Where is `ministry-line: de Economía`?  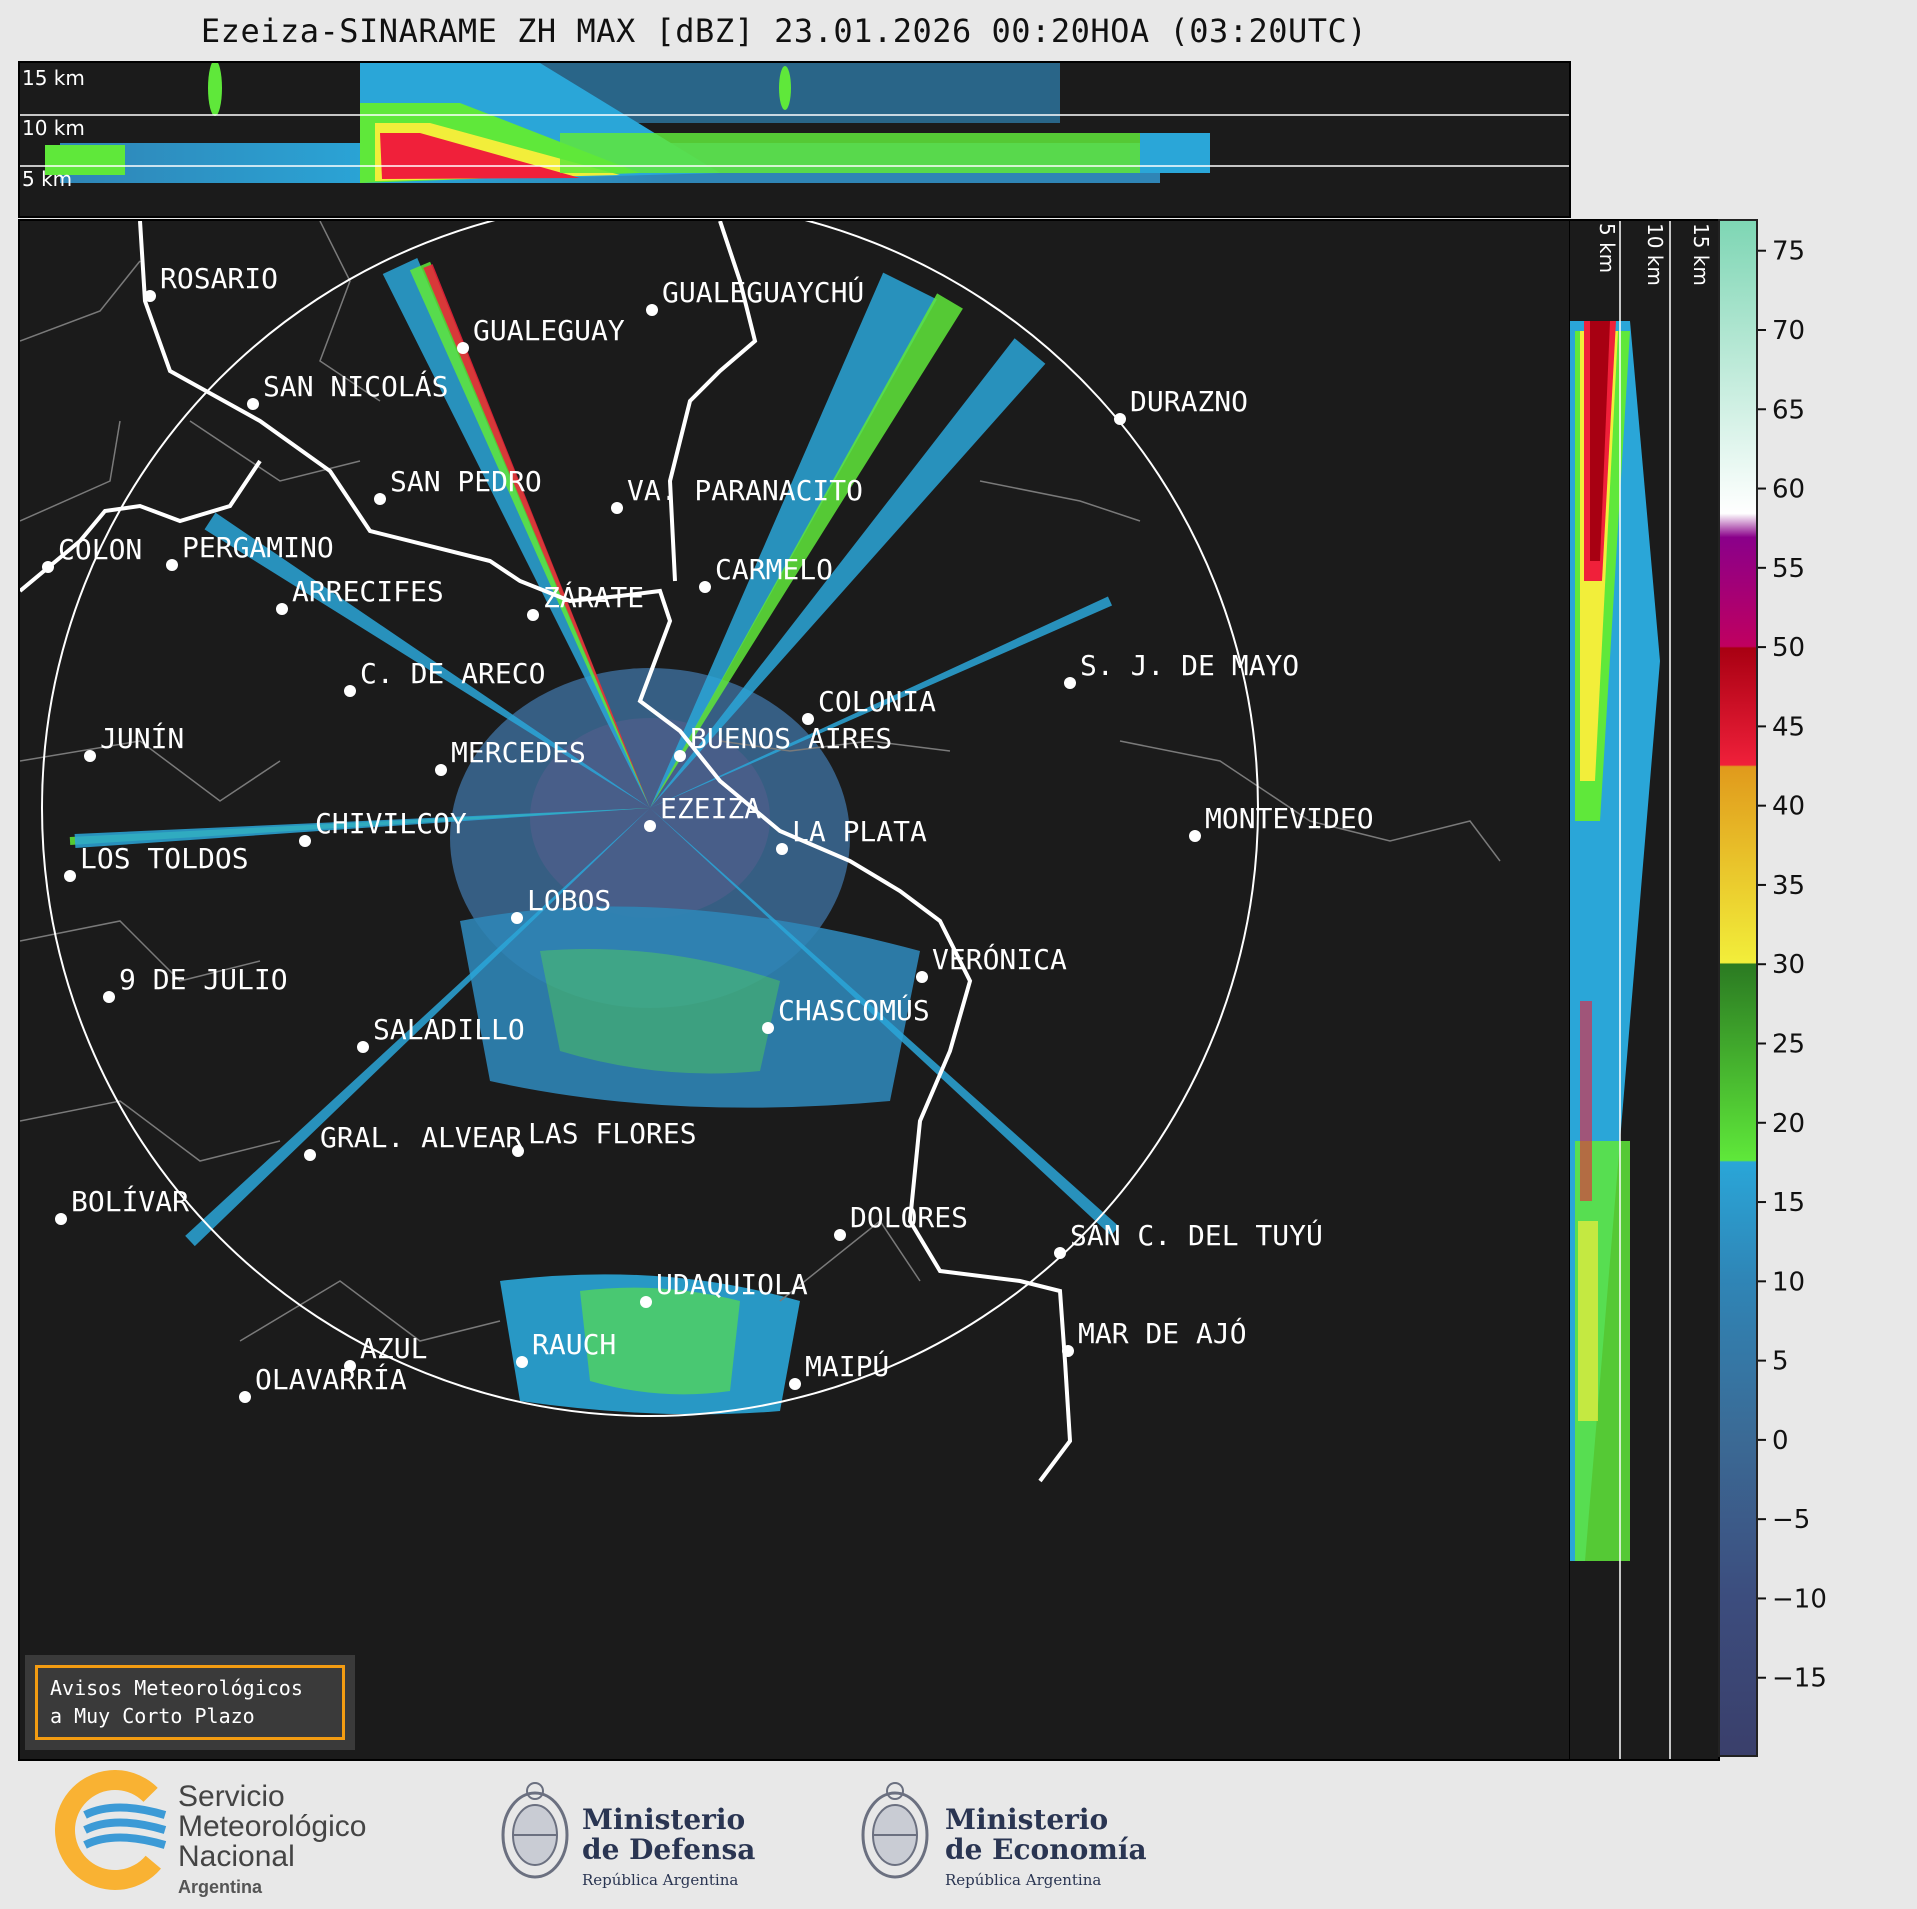 ministry-line: de Economía is located at coordinates (1046, 1849).